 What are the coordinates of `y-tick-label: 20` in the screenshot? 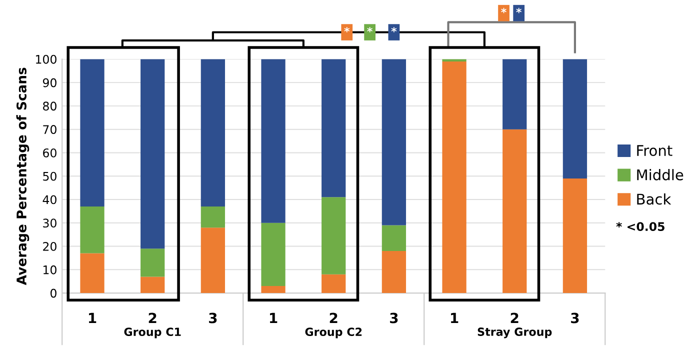 It's located at (49, 246).